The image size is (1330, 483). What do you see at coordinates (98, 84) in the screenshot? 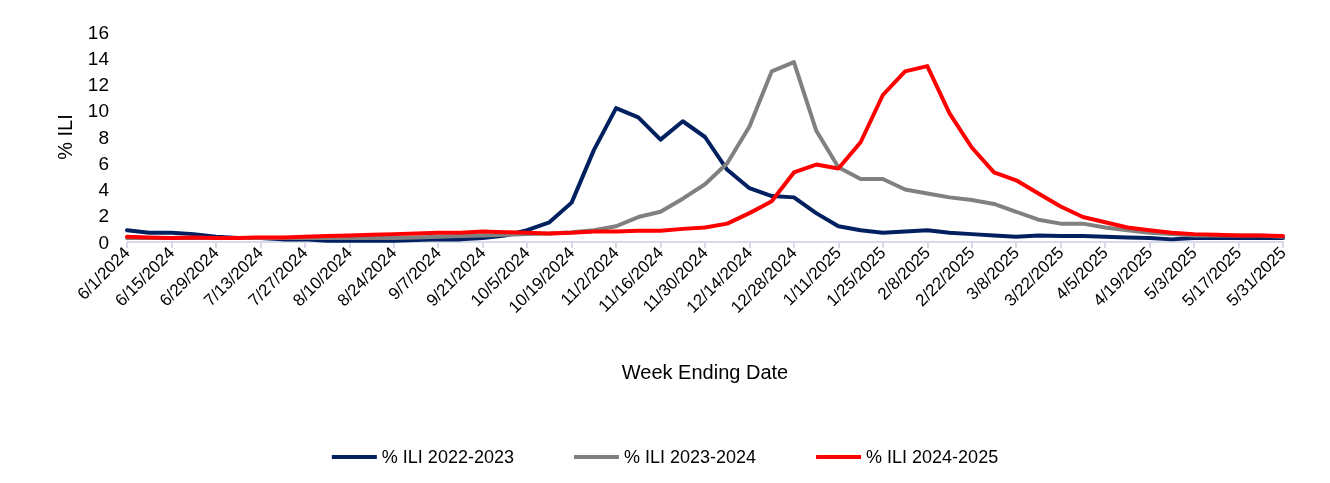
I see `y-tick-label: 12` at bounding box center [98, 84].